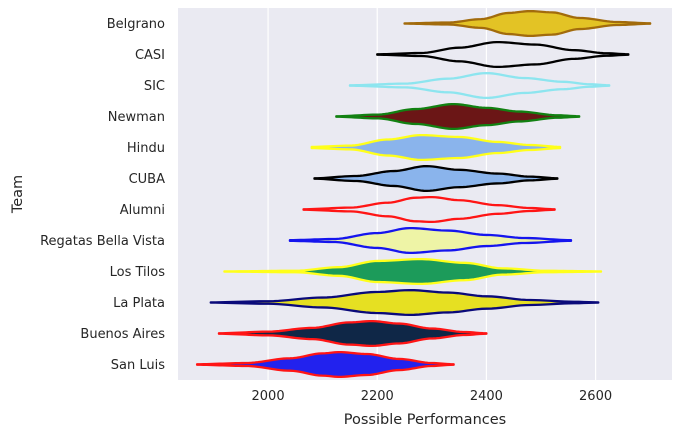 The image size is (683, 437). What do you see at coordinates (142, 210) in the screenshot?
I see `y-tick-label: Alumni` at bounding box center [142, 210].